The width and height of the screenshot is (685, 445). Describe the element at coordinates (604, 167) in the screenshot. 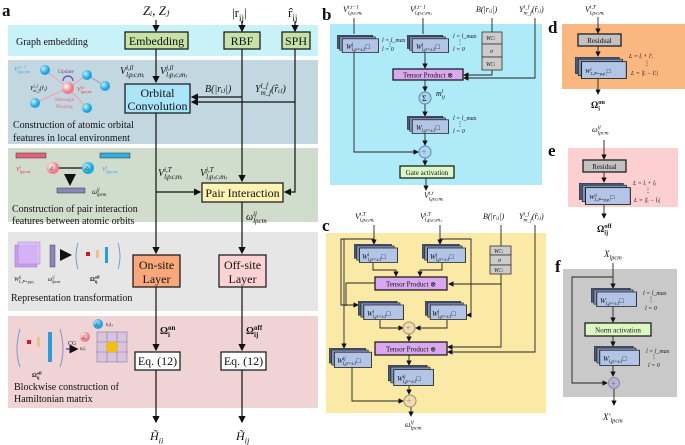

I see `e-residual-label: Residual` at that location.